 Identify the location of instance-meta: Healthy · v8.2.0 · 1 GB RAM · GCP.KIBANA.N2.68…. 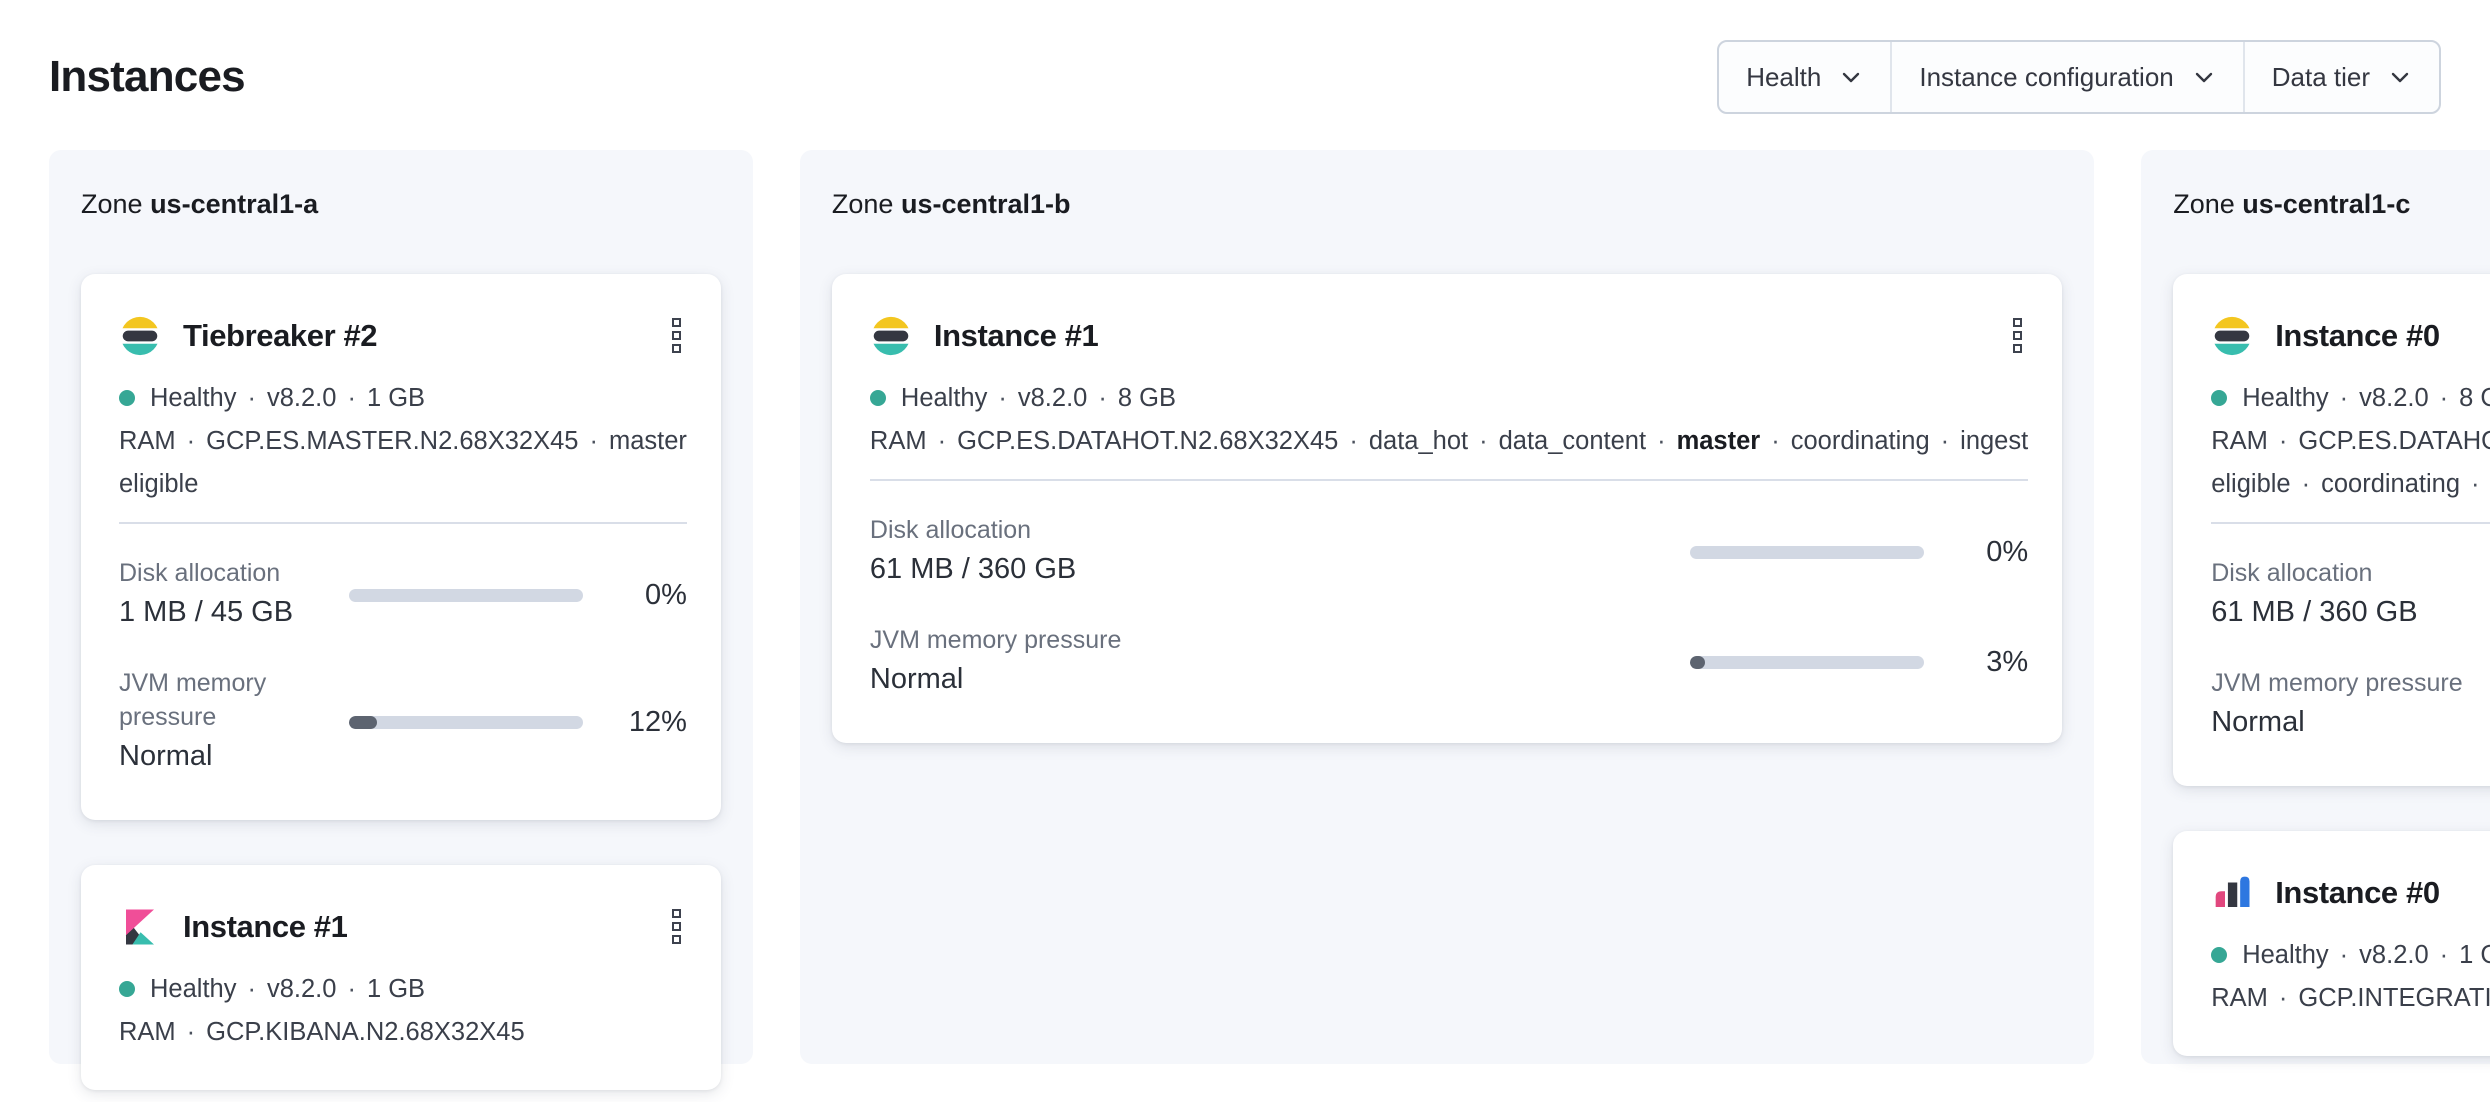
(403, 1011).